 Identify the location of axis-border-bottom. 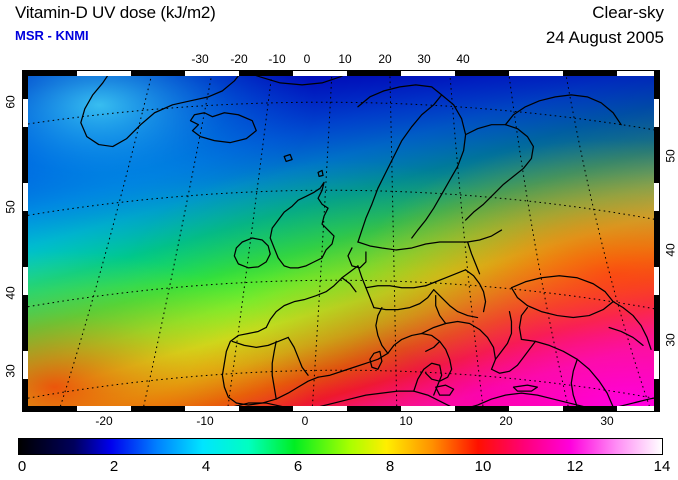
(341, 408).